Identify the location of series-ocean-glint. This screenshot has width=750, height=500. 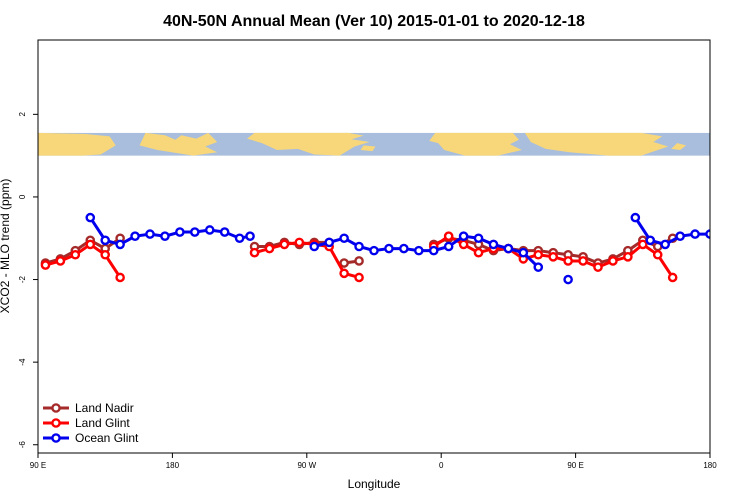
(397, 248).